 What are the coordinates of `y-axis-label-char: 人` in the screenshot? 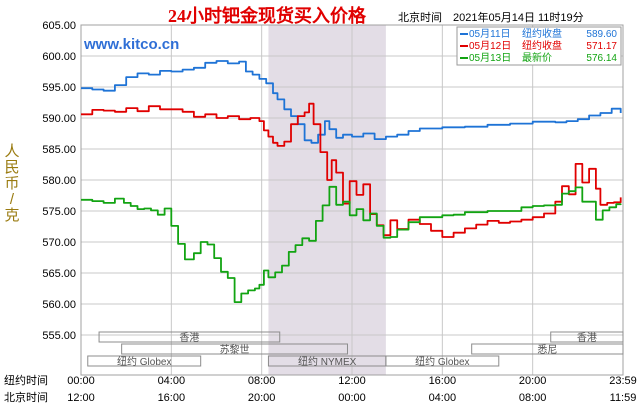 It's located at (11, 151).